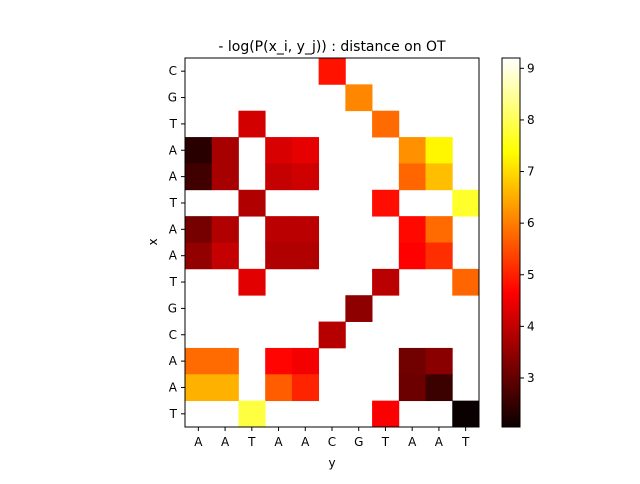 The width and height of the screenshot is (640, 484). Describe the element at coordinates (531, 172) in the screenshot. I see `colorbar-tick-label: 7` at that location.